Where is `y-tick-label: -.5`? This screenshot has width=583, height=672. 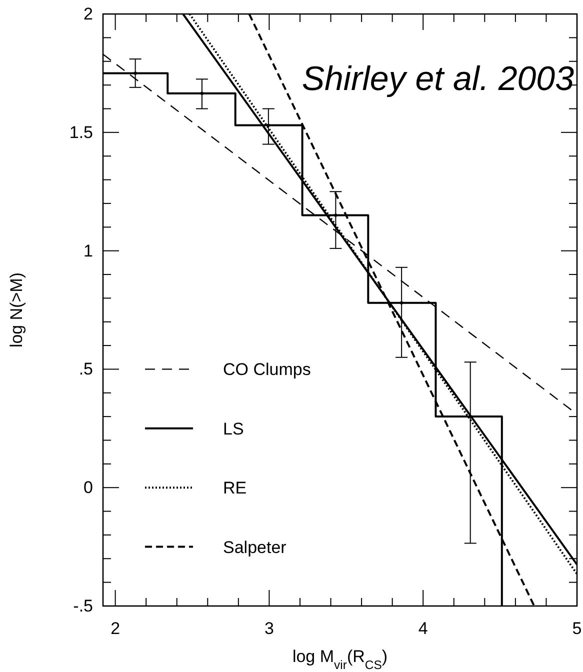 y-tick-label: -.5 is located at coordinates (83, 606).